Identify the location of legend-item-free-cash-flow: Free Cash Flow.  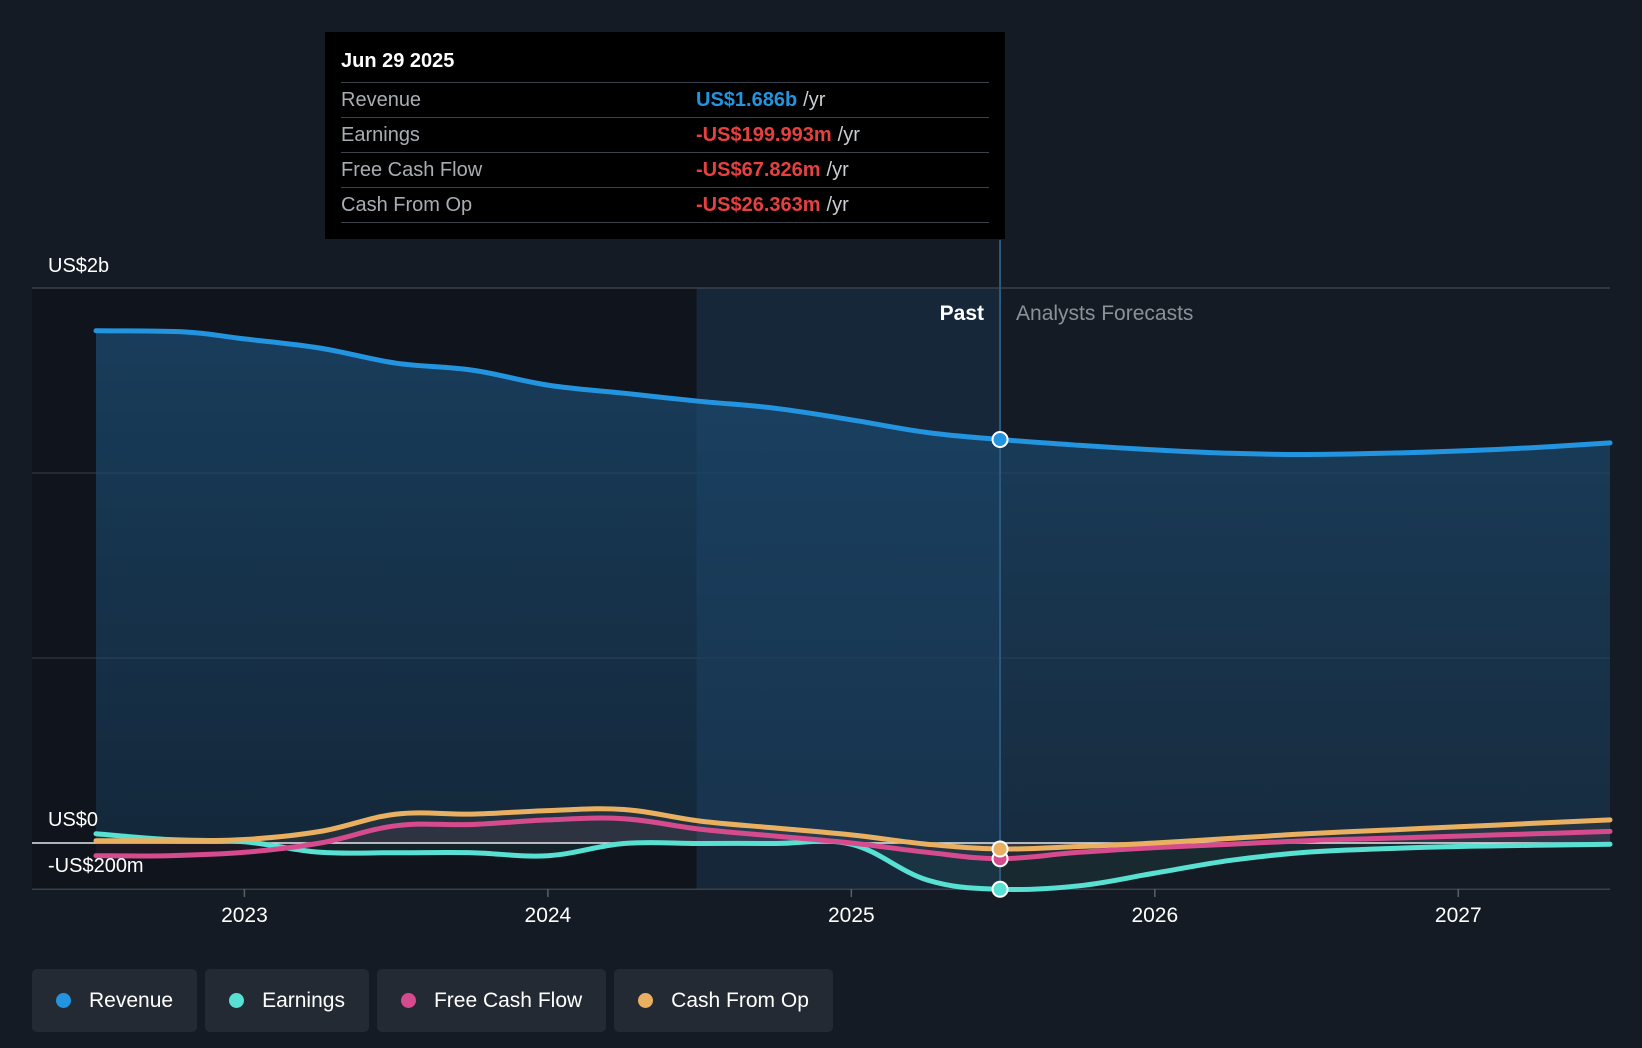
(491, 1000).